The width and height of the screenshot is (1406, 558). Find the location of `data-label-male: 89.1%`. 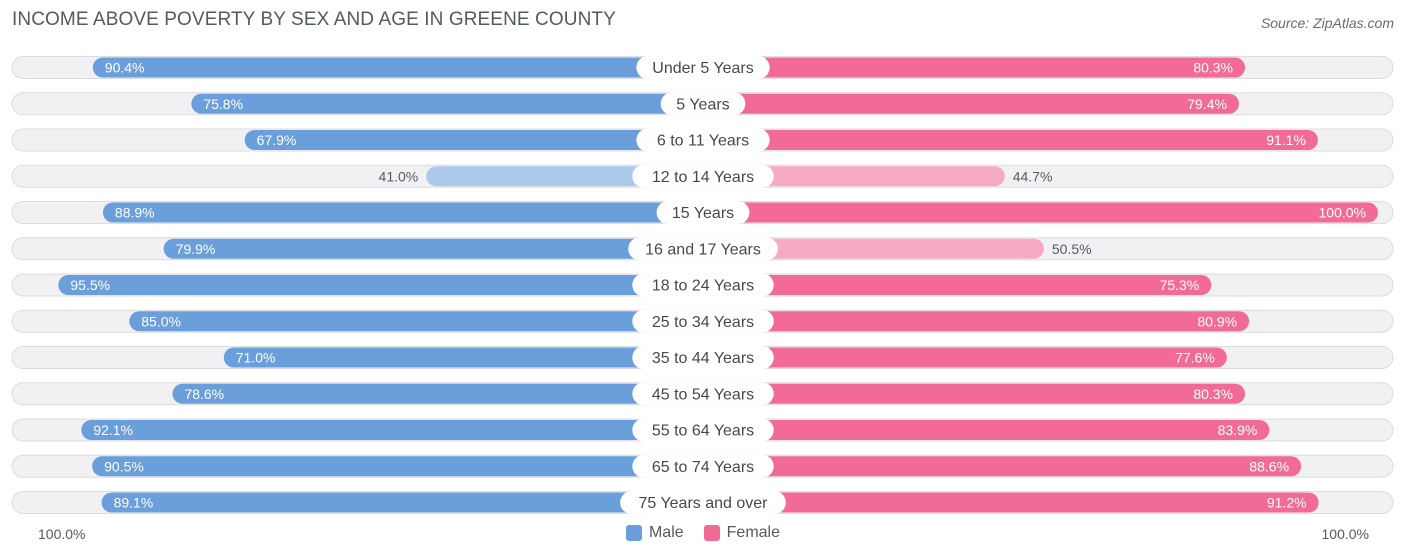

data-label-male: 89.1% is located at coordinates (134, 503).